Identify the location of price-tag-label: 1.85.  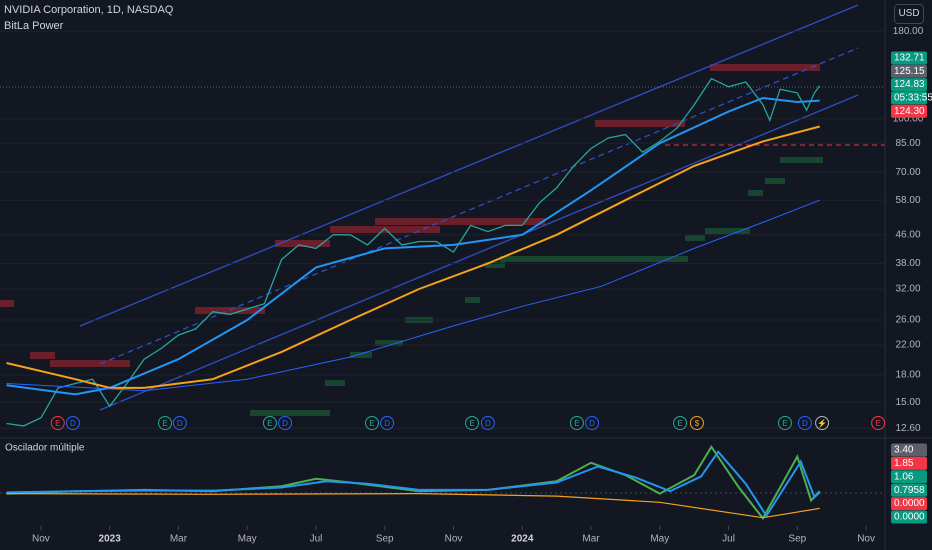
(904, 463).